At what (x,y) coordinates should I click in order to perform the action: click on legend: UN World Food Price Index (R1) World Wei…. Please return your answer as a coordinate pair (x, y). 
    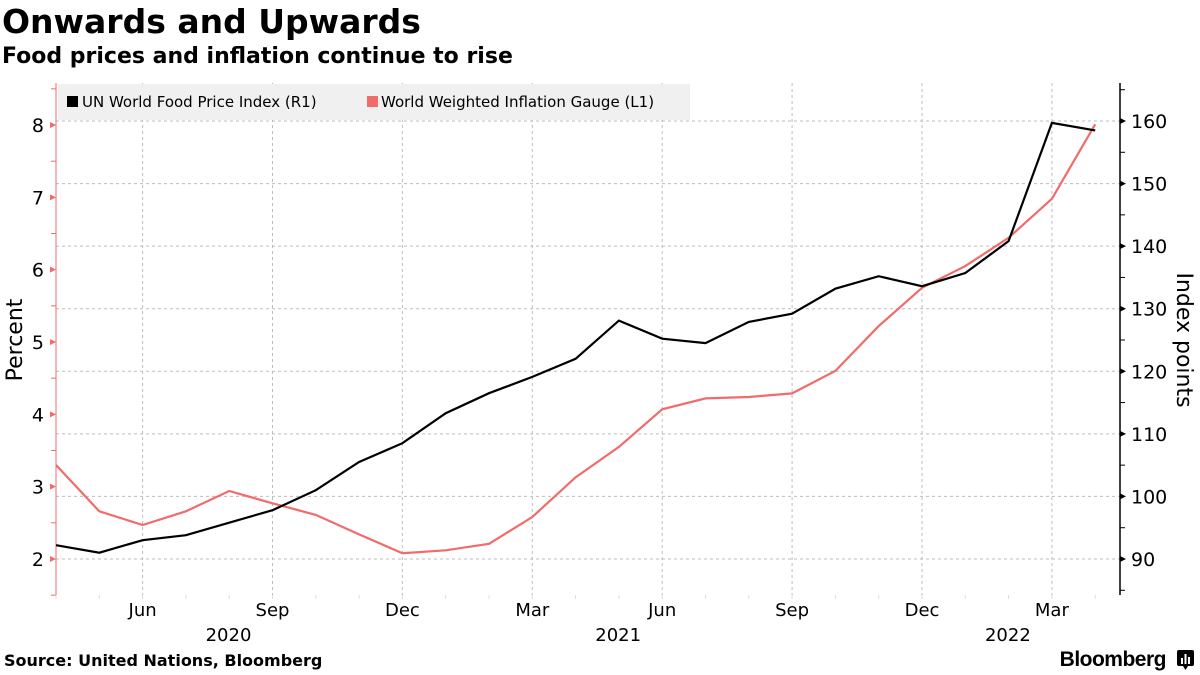
    Looking at the image, I should click on (374, 102).